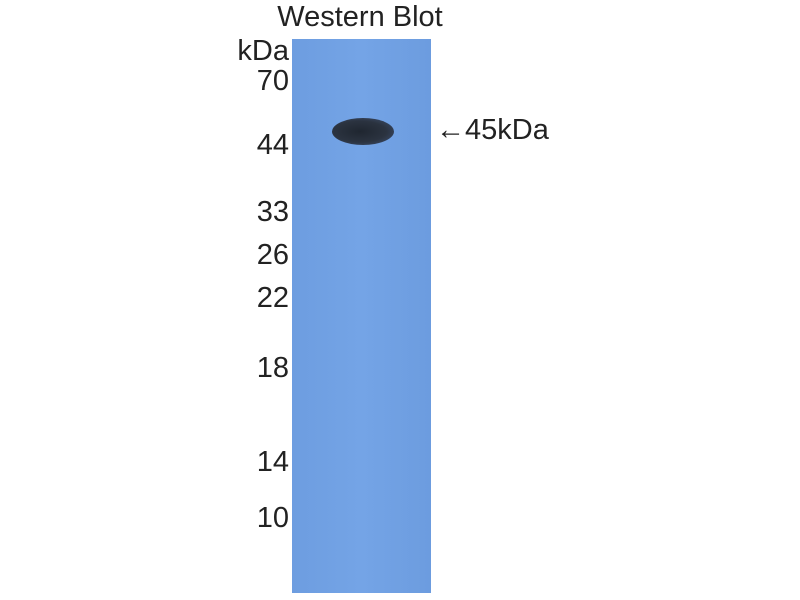 The image size is (800, 600). I want to click on marker-33: 33, so click(272, 212).